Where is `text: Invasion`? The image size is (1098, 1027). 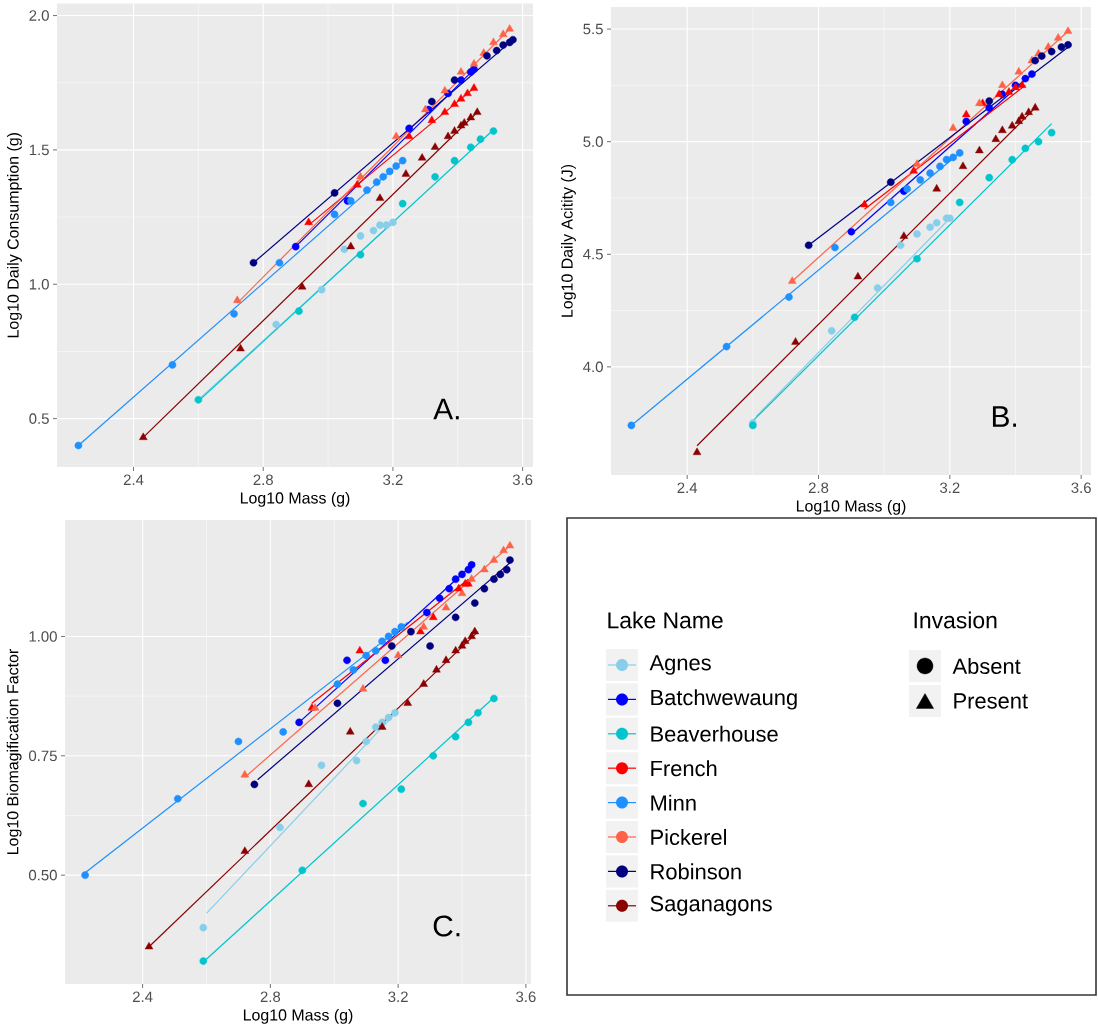
text: Invasion is located at coordinates (955, 620).